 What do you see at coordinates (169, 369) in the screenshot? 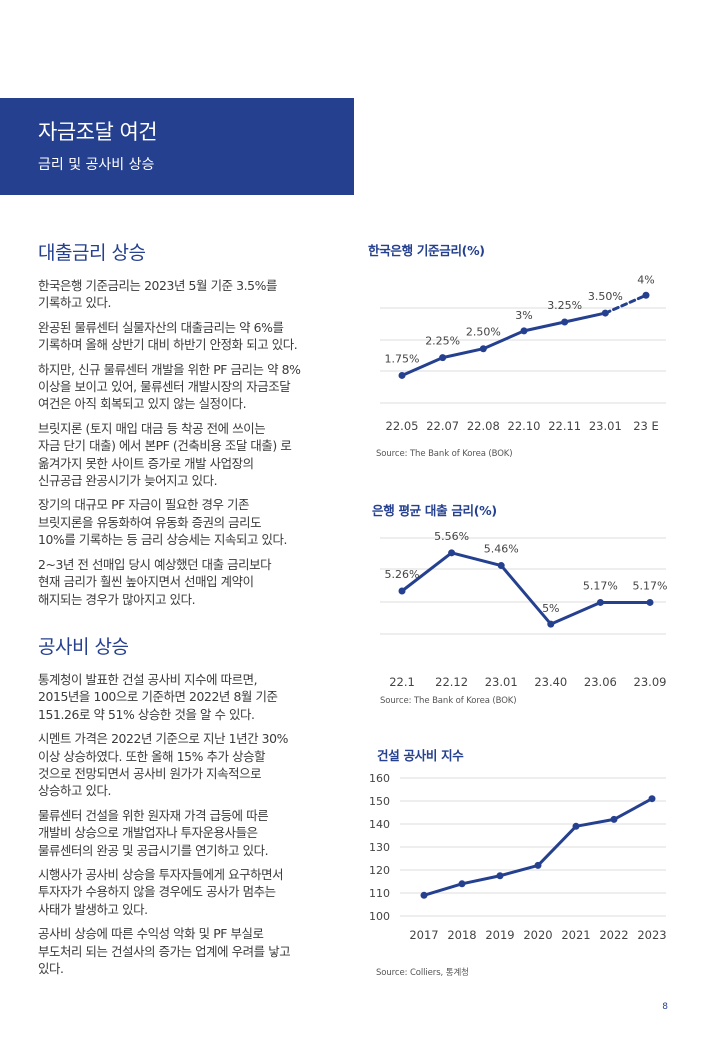
I see `text-line: 하지만, 신규 물류센터 개발을 위한 PF 금리는 약 8%` at bounding box center [169, 369].